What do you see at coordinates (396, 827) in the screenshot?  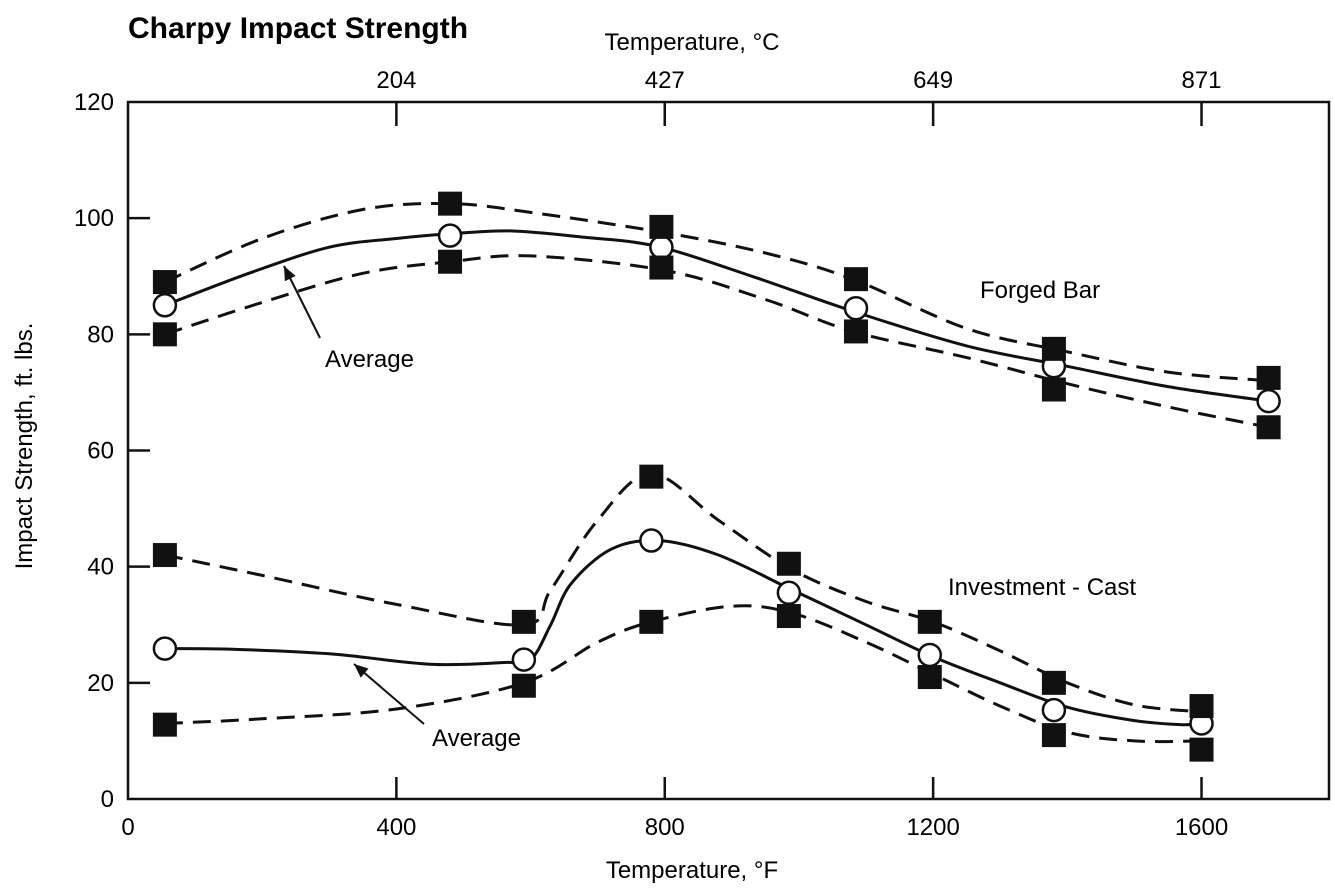 I see `x-tick-label: 400` at bounding box center [396, 827].